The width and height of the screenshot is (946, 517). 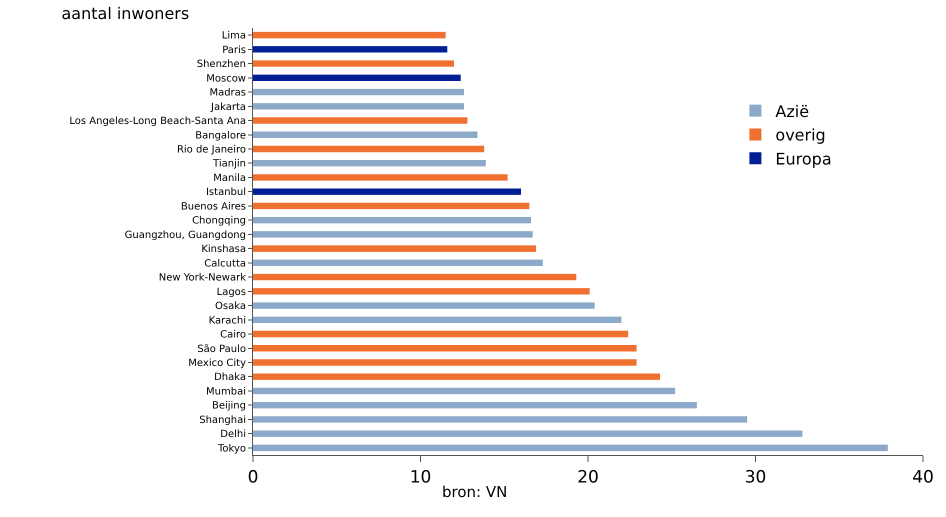 What do you see at coordinates (253, 477) in the screenshot?
I see `x-tick-label: 0` at bounding box center [253, 477].